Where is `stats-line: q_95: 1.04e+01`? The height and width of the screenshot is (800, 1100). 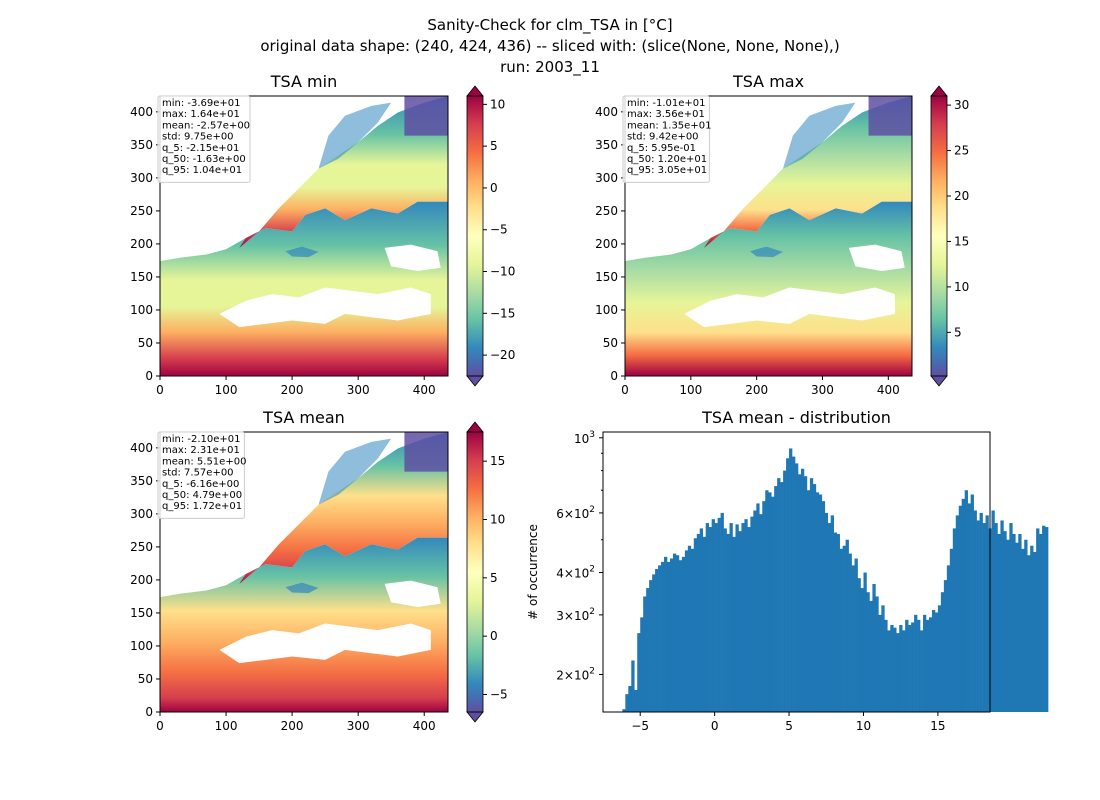 stats-line: q_95: 1.04e+01 is located at coordinates (202, 170).